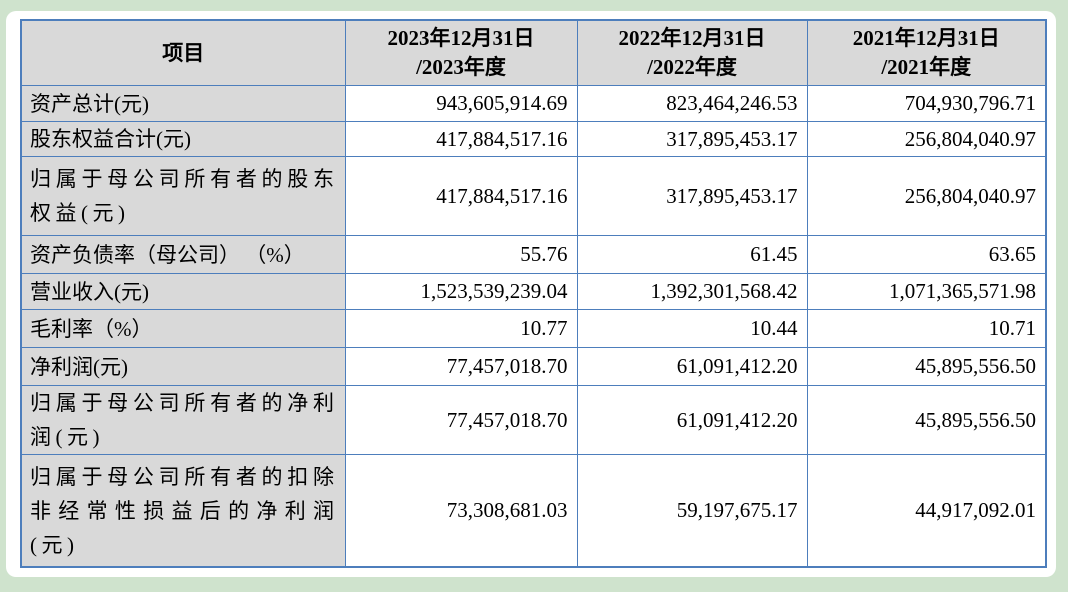  I want to click on column-header-2021: 2021年12月31日 /2021年度, so click(926, 52).